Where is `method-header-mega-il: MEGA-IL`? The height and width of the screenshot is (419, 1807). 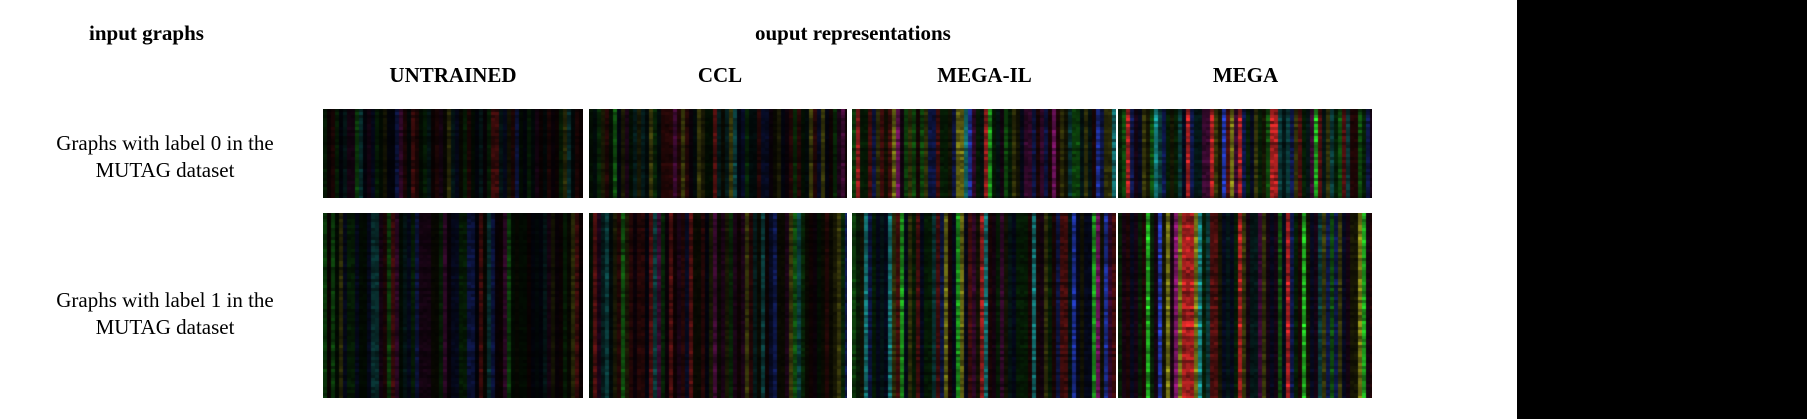
method-header-mega-il: MEGA-IL is located at coordinates (984, 75).